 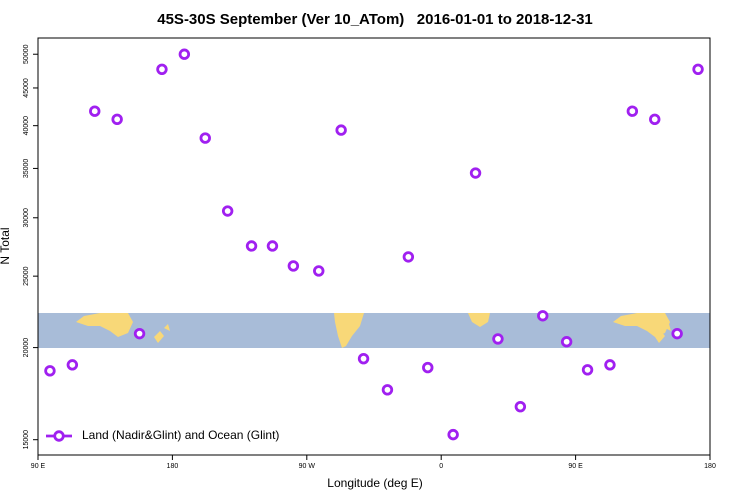 What do you see at coordinates (26, 348) in the screenshot?
I see `y-tick-label: 20000` at bounding box center [26, 348].